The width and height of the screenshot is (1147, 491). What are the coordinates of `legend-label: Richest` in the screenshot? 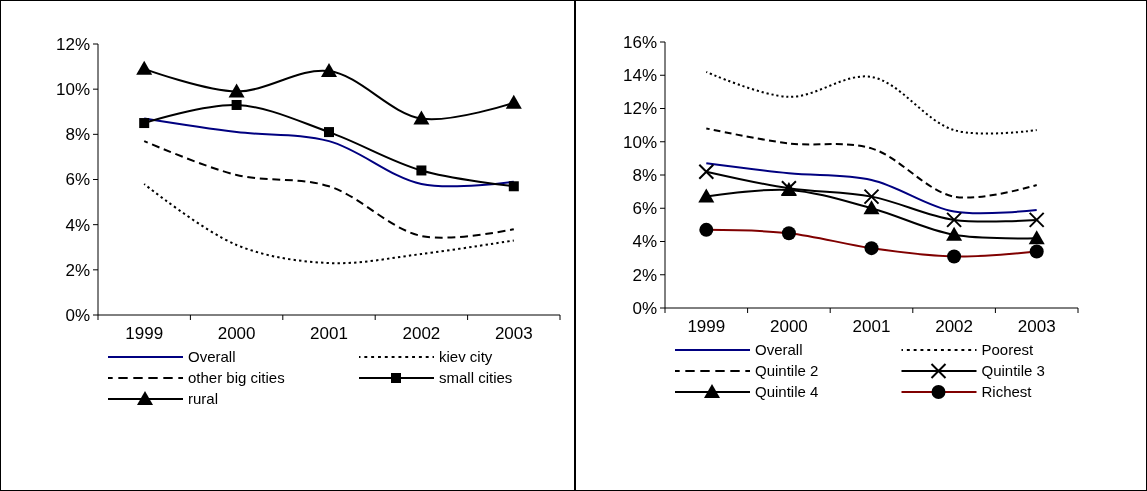 It's located at (1007, 392).